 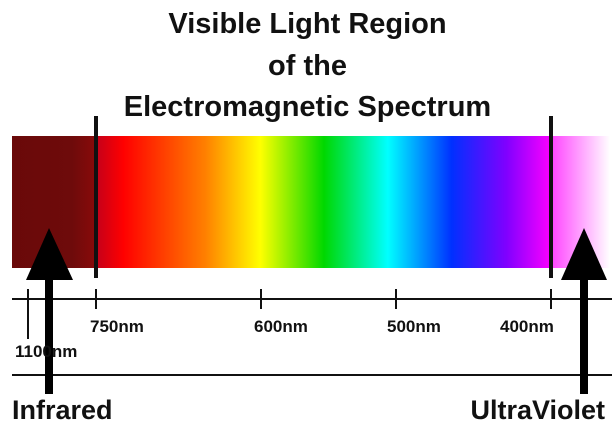 I want to click on tick-label-600: 600nm, so click(x=281, y=326).